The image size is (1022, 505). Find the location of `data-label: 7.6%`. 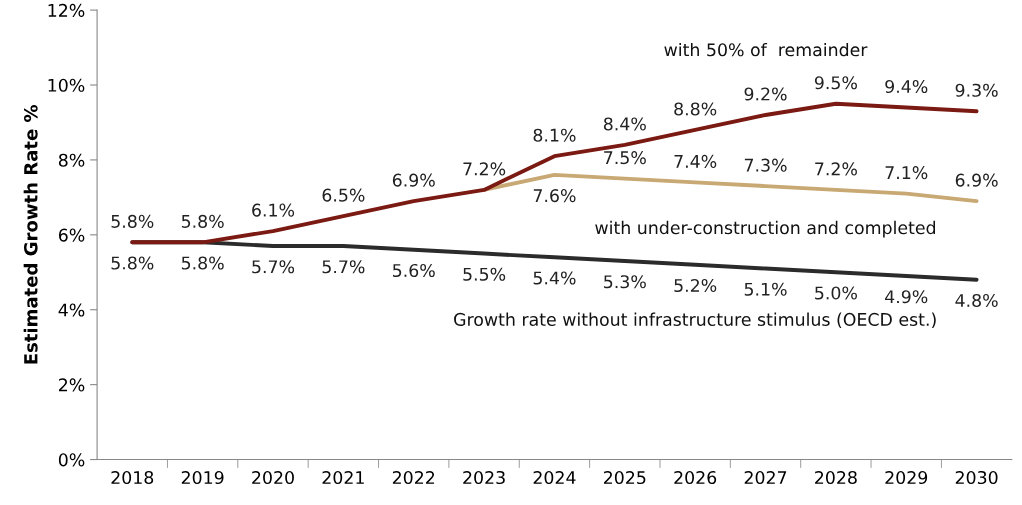

data-label: 7.6% is located at coordinates (554, 196).